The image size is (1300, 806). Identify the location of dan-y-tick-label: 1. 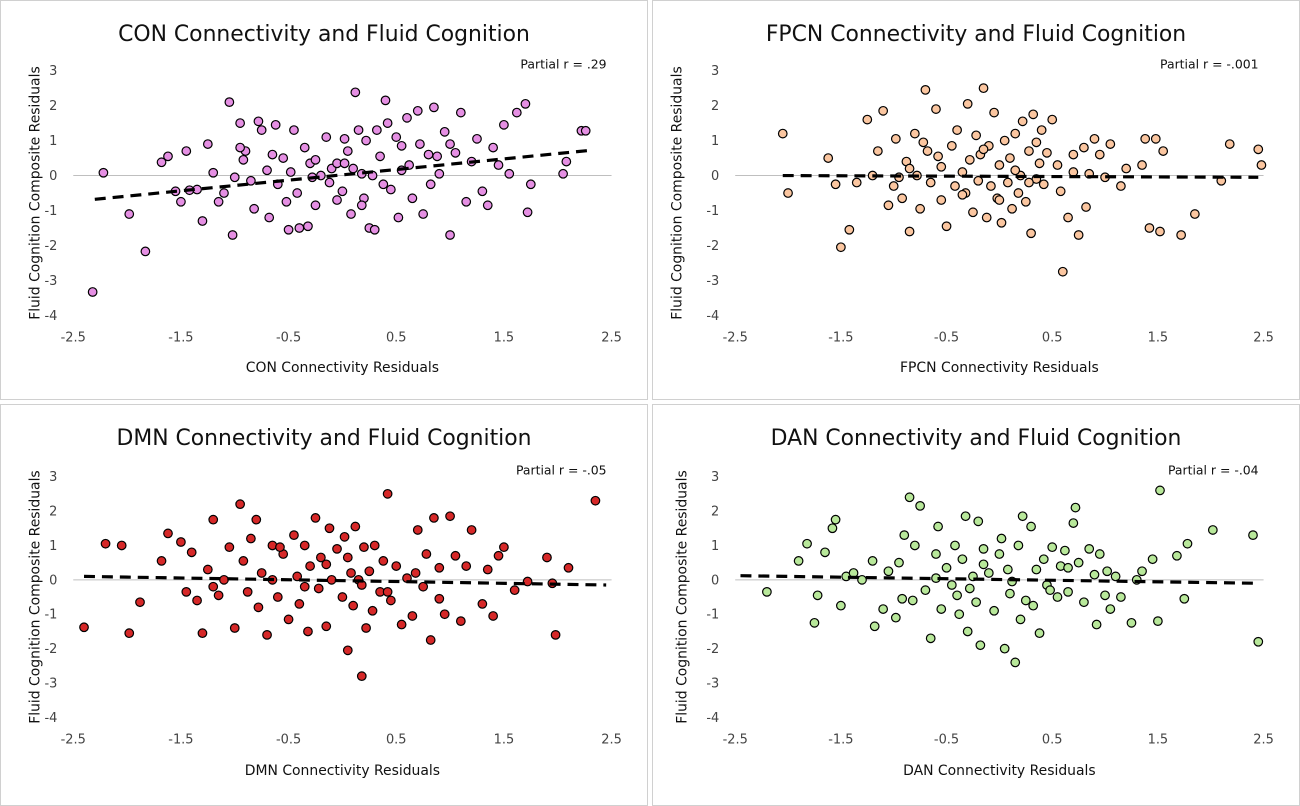
(715, 546).